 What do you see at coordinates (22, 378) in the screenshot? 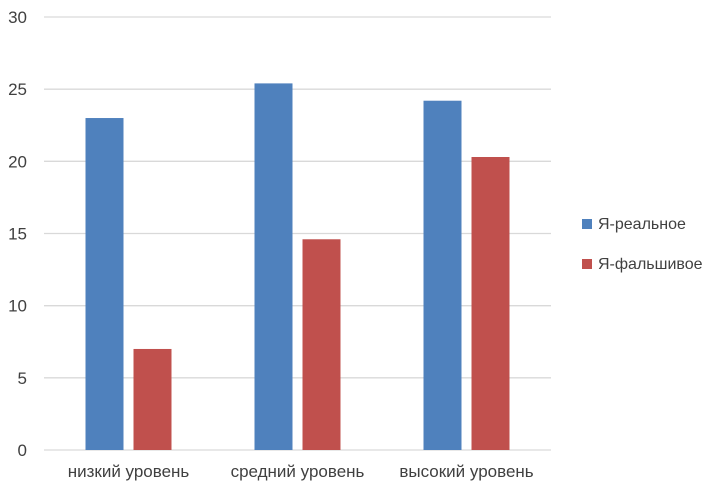
I see `y-tick-label: 5` at bounding box center [22, 378].